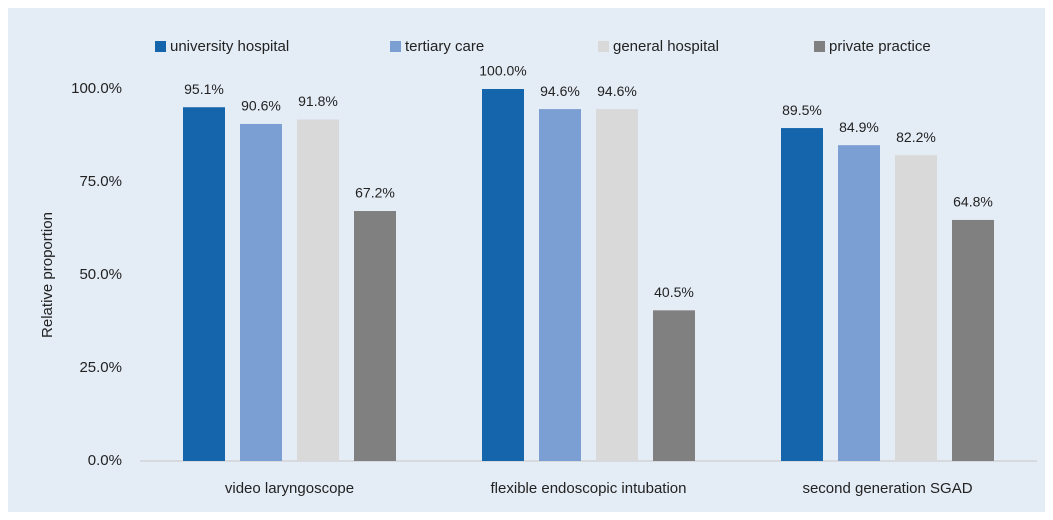 The width and height of the screenshot is (1053, 520). I want to click on legend-label: private practice, so click(880, 46).